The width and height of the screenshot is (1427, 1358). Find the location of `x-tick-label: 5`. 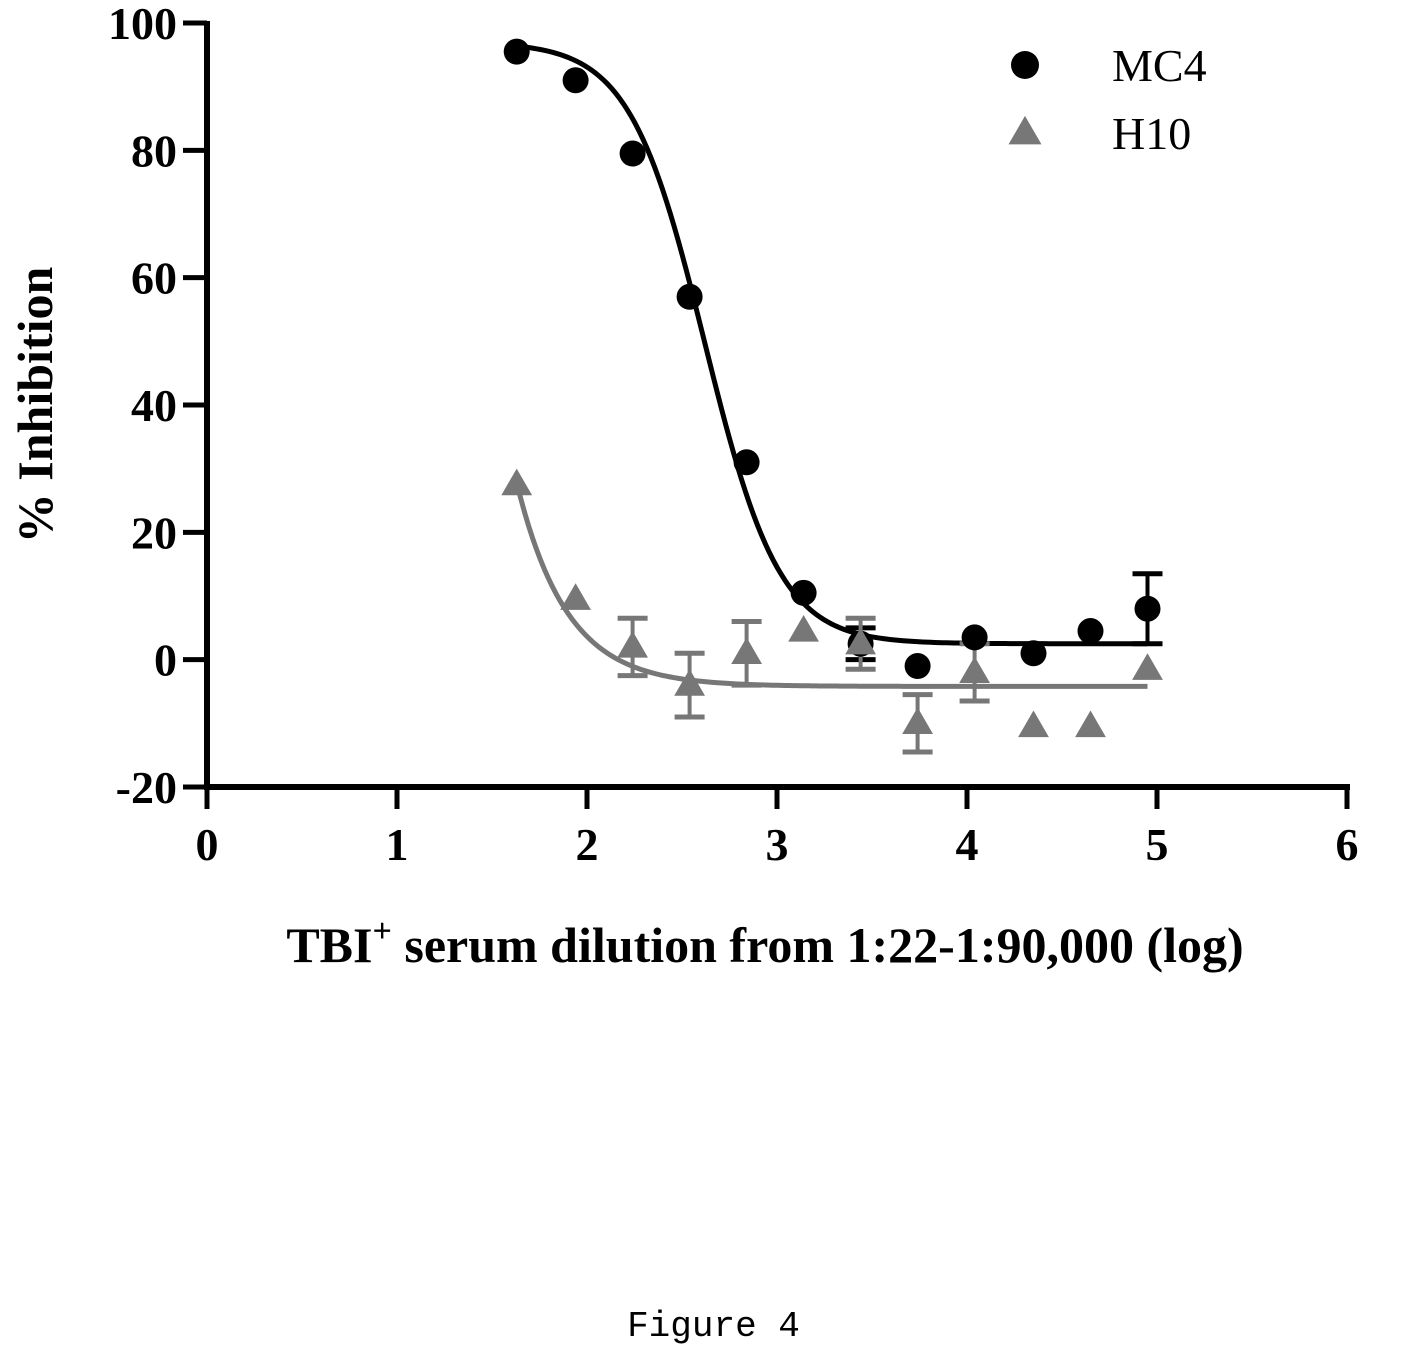

x-tick-label: 5 is located at coordinates (1157, 844).